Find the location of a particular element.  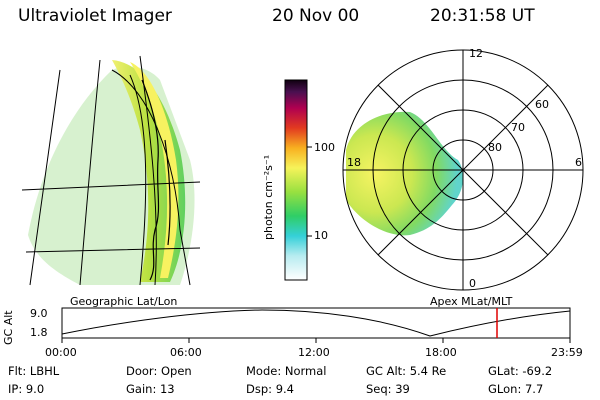

timeline-xlabel-1800: 18:00 is located at coordinates (441, 352).